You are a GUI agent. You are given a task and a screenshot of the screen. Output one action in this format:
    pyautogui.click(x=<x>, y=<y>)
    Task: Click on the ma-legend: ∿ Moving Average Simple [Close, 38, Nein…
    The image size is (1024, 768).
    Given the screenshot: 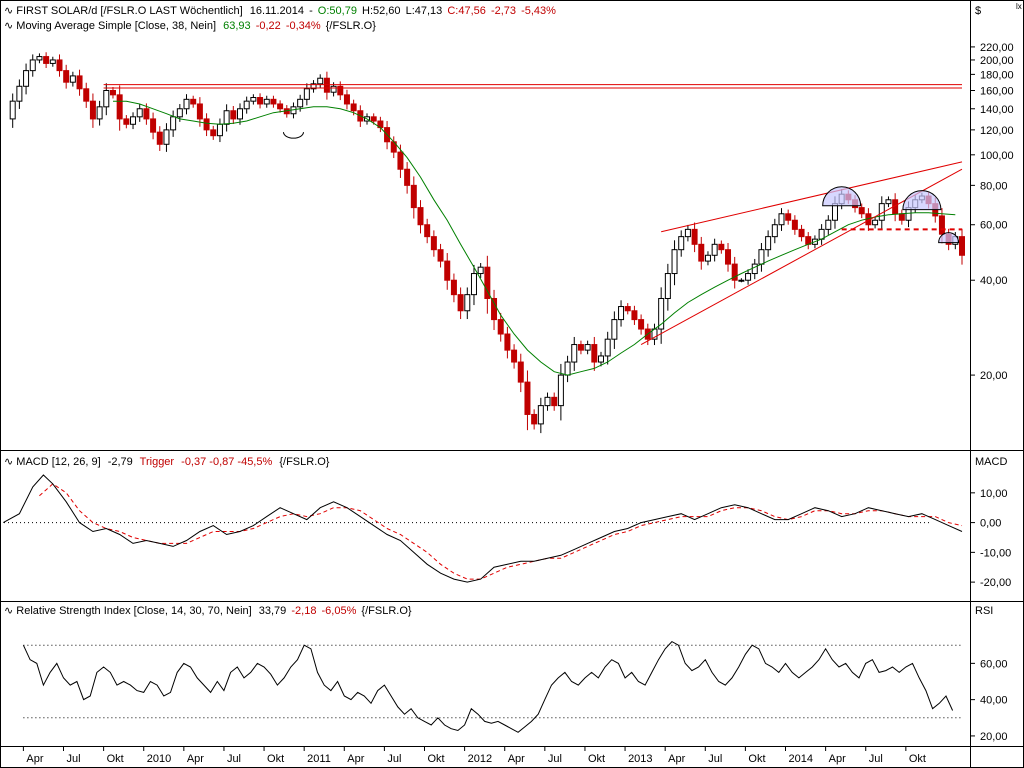 What is the action you would take?
    pyautogui.click(x=190, y=26)
    